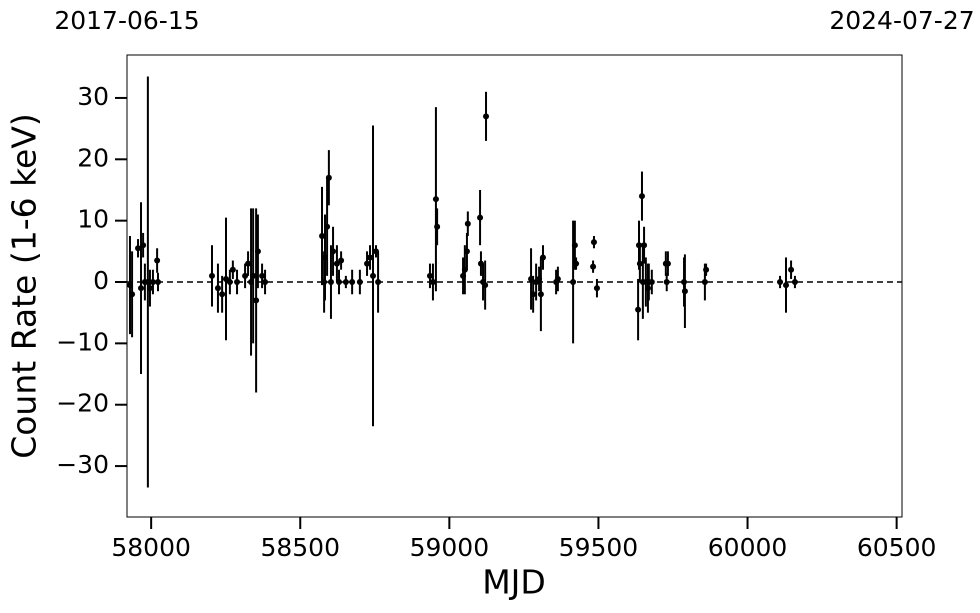 The width and height of the screenshot is (980, 613). I want to click on x-tick-label: 58000, so click(151, 547).